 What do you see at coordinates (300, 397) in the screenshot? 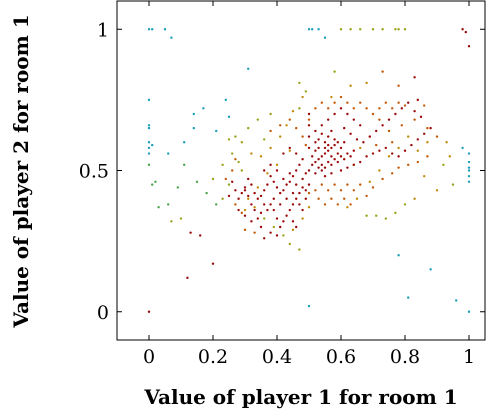
I see `x-axis-title: Value of player 1 for room 1` at bounding box center [300, 397].